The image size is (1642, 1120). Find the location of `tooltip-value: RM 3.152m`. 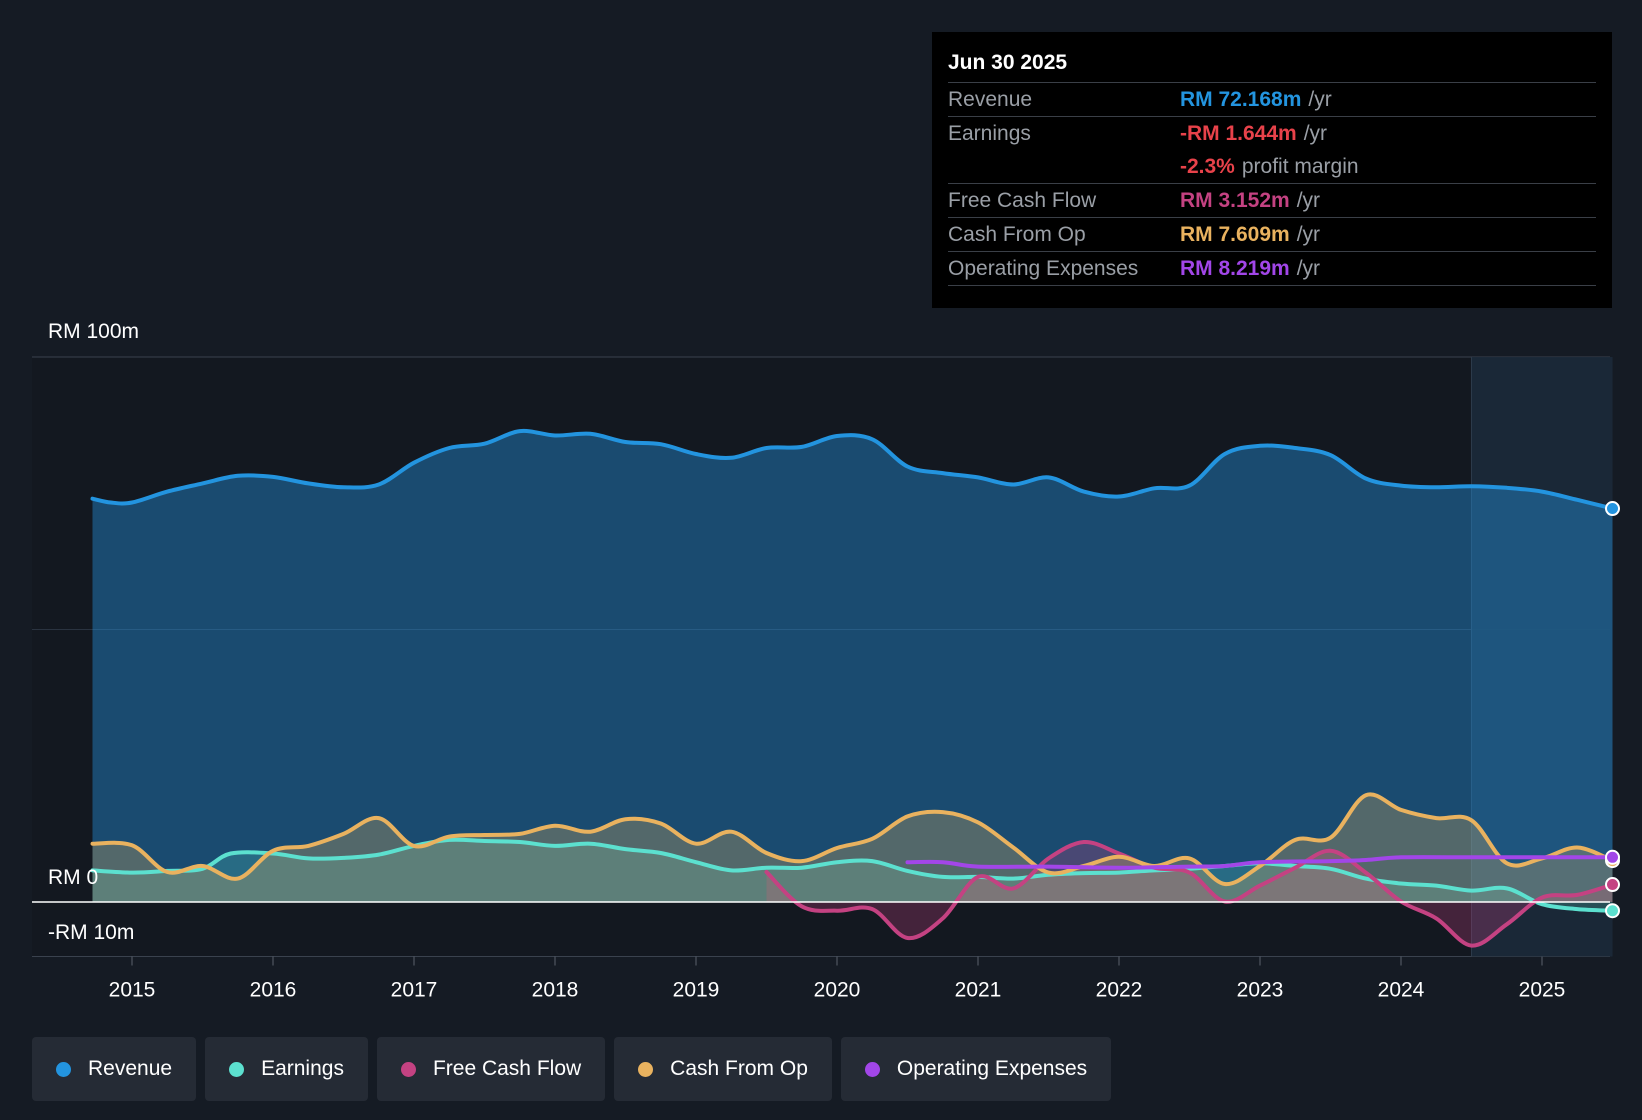

tooltip-value: RM 3.152m is located at coordinates (1235, 200).